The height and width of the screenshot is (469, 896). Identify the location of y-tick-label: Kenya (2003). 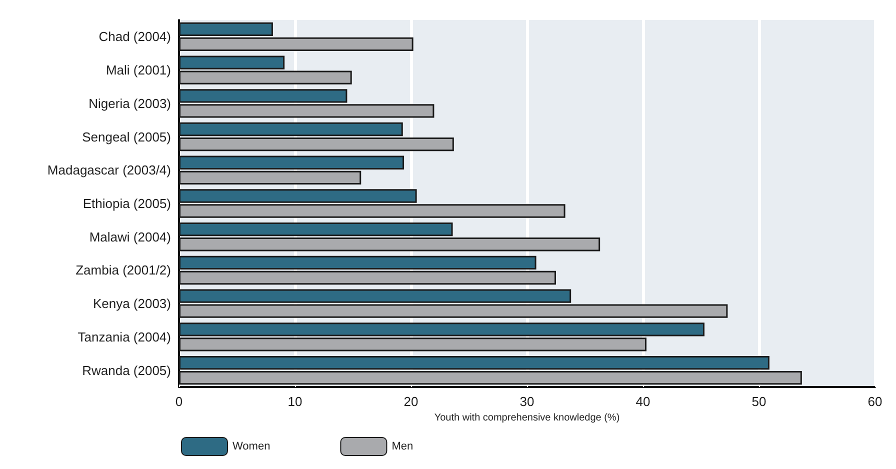
(131, 304).